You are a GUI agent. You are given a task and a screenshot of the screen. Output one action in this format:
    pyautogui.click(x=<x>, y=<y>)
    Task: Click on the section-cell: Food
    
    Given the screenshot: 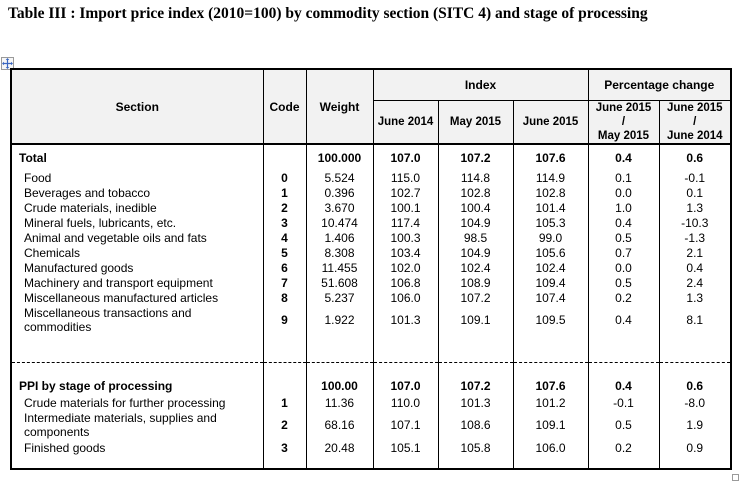 What is the action you would take?
    pyautogui.click(x=137, y=177)
    